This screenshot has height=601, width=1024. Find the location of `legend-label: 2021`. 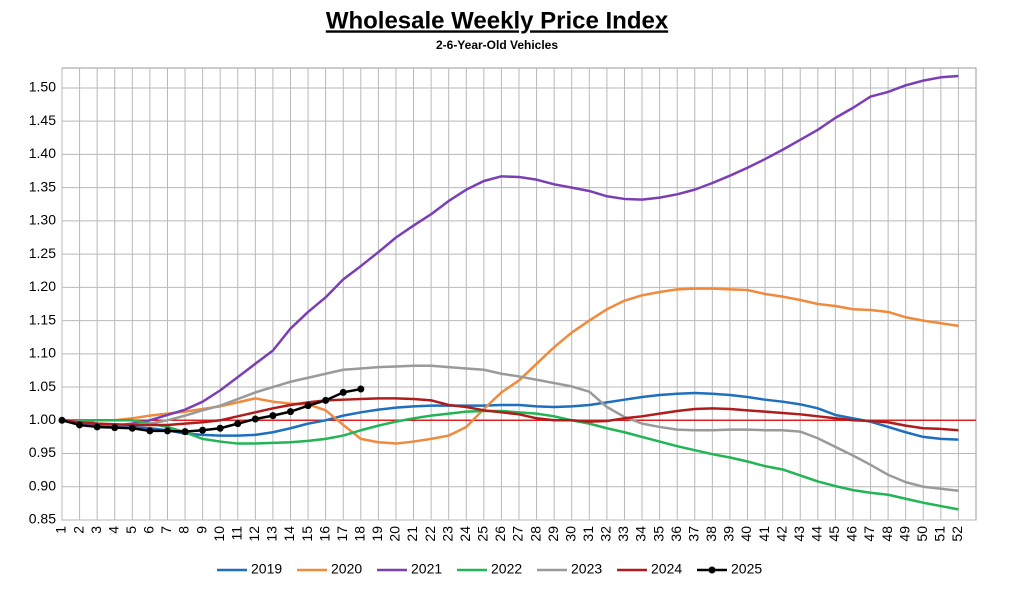

legend-label: 2021 is located at coordinates (426, 569).